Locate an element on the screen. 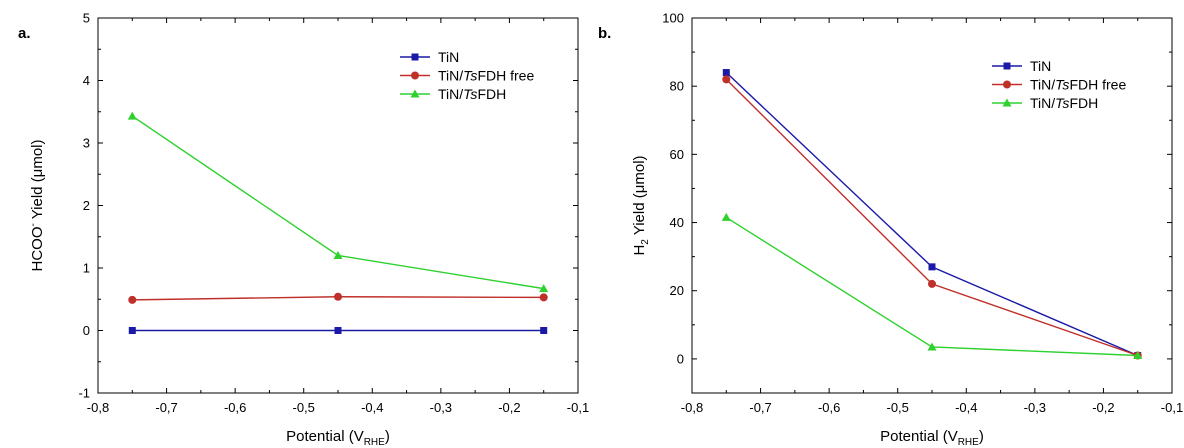 The image size is (1184, 448). y-tick-label: 40 is located at coordinates (677, 222).